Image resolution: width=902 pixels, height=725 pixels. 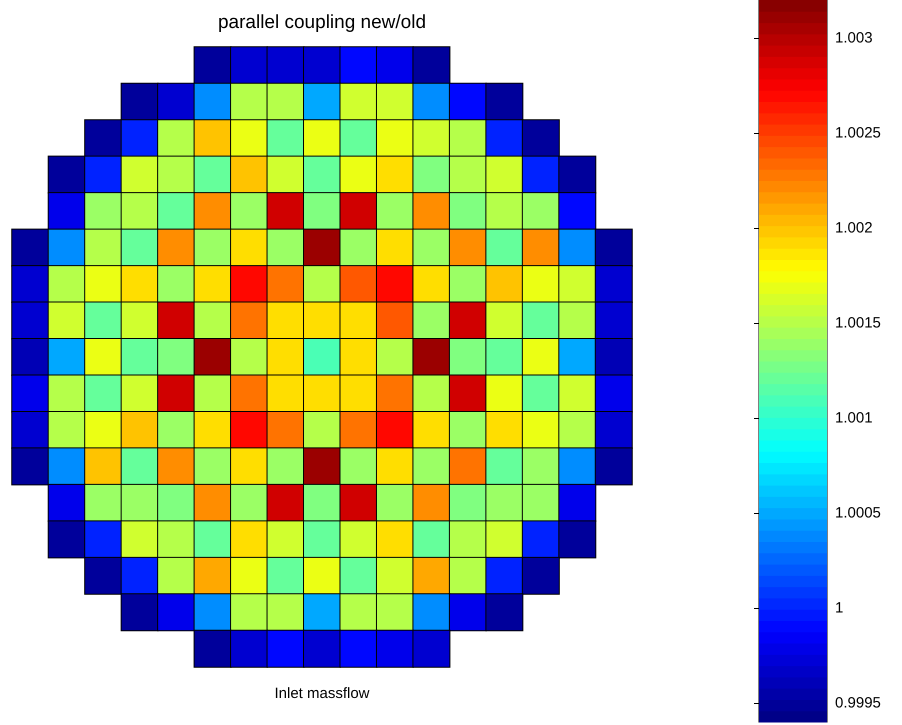 What do you see at coordinates (322, 693) in the screenshot?
I see `x-axis-title: Inlet massflow` at bounding box center [322, 693].